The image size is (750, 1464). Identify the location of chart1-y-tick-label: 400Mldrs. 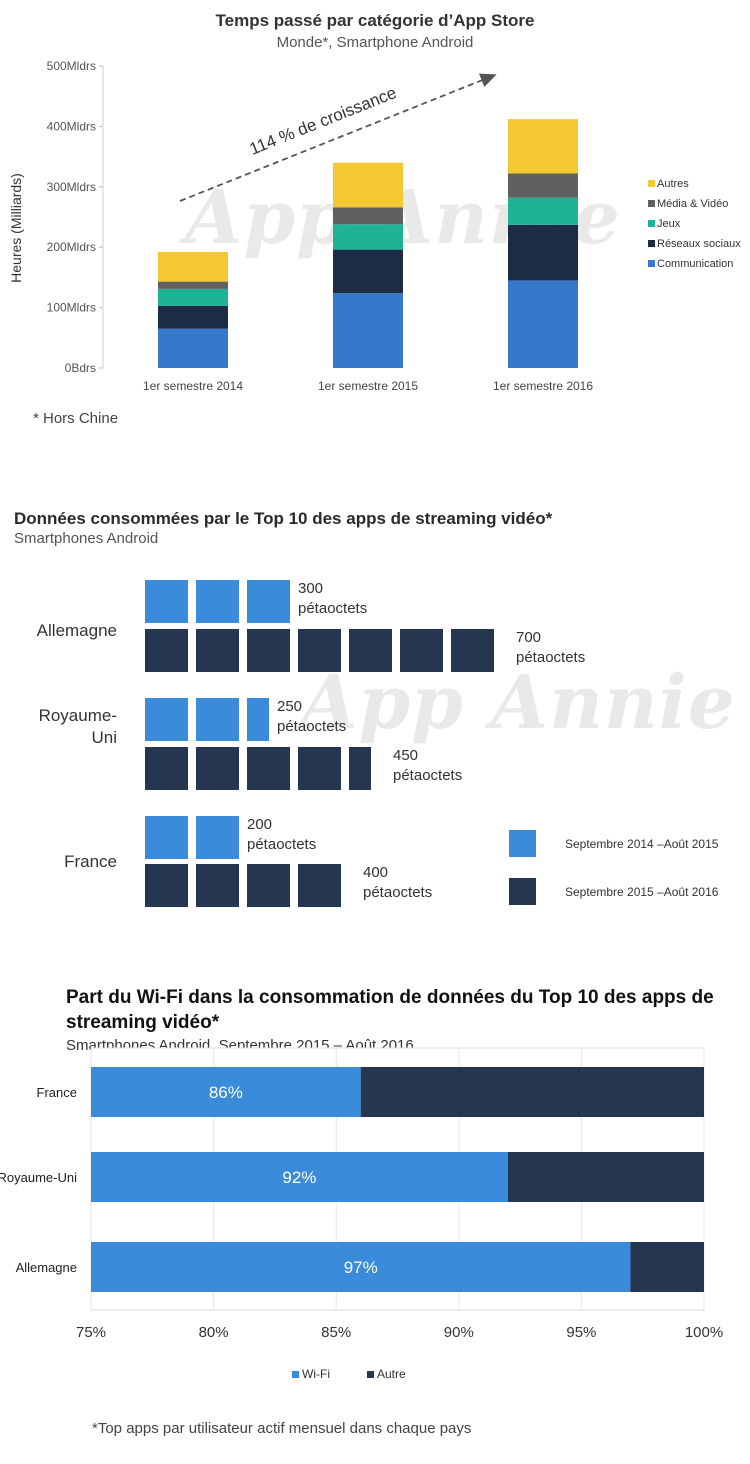
(71, 126).